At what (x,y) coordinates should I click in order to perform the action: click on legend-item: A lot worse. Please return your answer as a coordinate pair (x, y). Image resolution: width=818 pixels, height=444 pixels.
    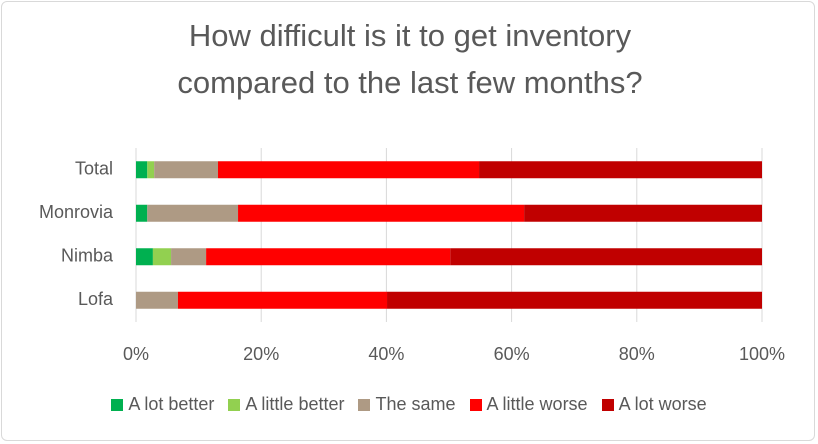
    Looking at the image, I should click on (654, 404).